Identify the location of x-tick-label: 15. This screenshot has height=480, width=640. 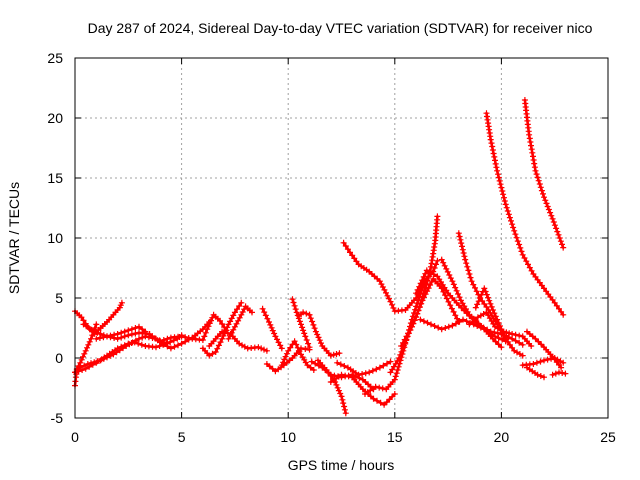
(395, 437).